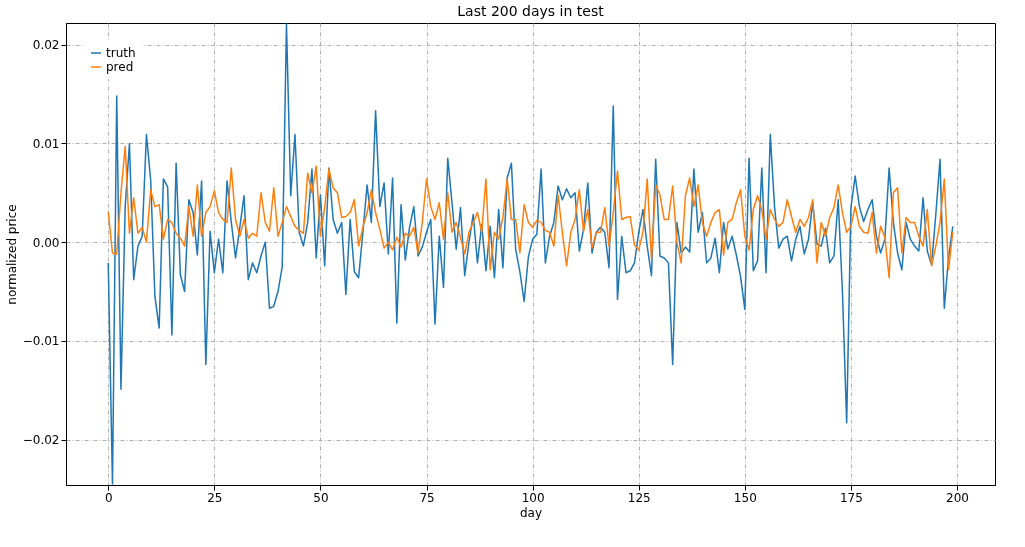  I want to click on x-axis-title: day, so click(531, 512).